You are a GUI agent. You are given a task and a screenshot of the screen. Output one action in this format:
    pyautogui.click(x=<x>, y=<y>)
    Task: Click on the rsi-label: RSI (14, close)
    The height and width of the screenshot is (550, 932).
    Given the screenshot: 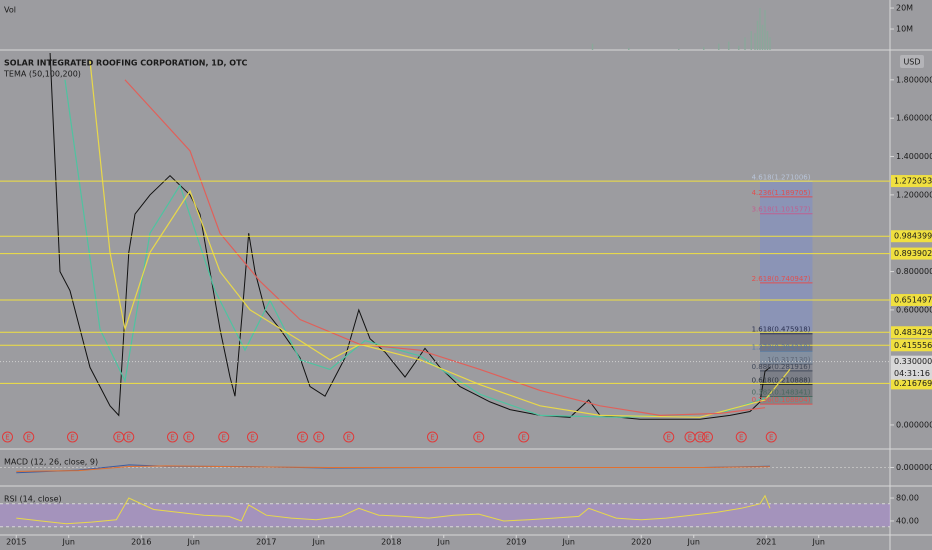 What is the action you would take?
    pyautogui.click(x=33, y=499)
    